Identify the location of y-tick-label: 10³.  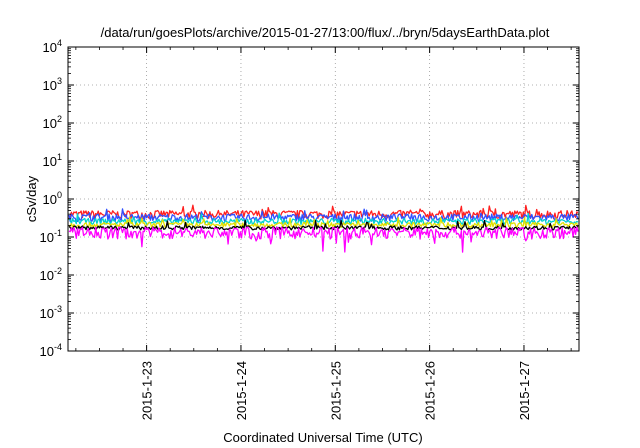
(52, 84).